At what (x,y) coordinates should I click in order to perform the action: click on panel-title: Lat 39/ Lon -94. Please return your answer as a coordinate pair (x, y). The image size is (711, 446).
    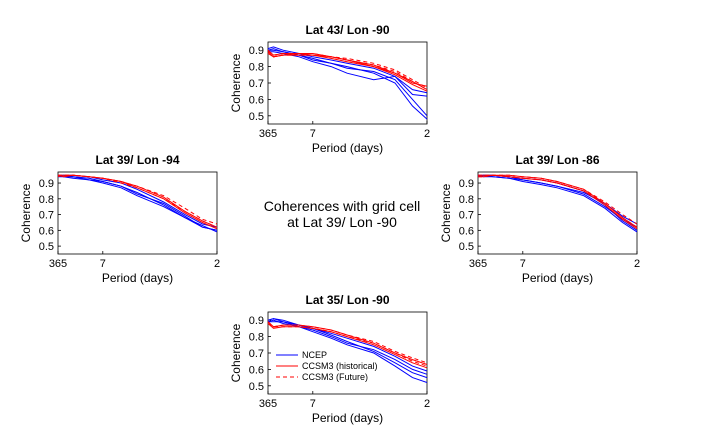
    Looking at the image, I should click on (137, 160).